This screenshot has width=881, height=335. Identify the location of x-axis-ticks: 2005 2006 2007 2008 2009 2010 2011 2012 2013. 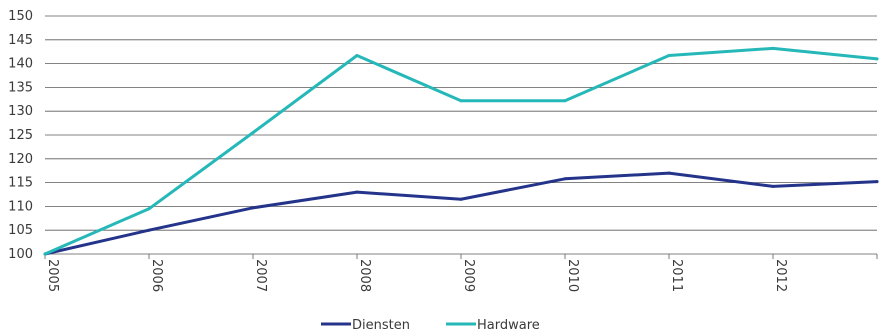
(463, 273).